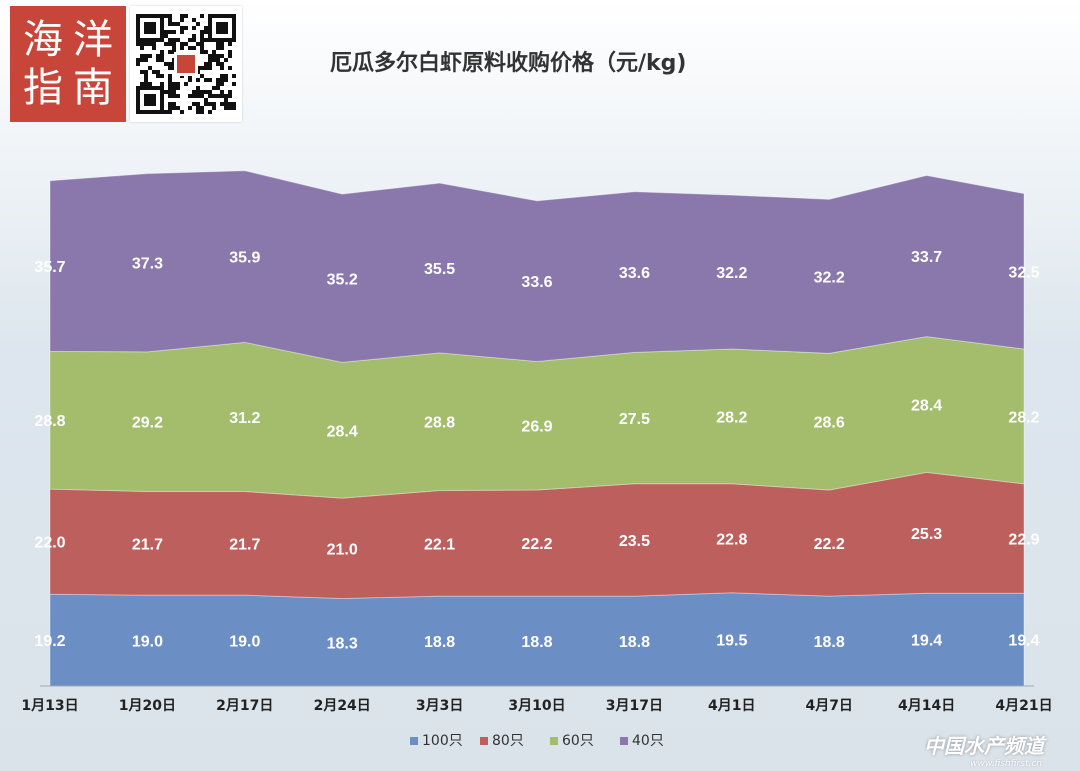 This screenshot has width=1080, height=771. What do you see at coordinates (244, 642) in the screenshot?
I see `data-label: 19.0` at bounding box center [244, 642].